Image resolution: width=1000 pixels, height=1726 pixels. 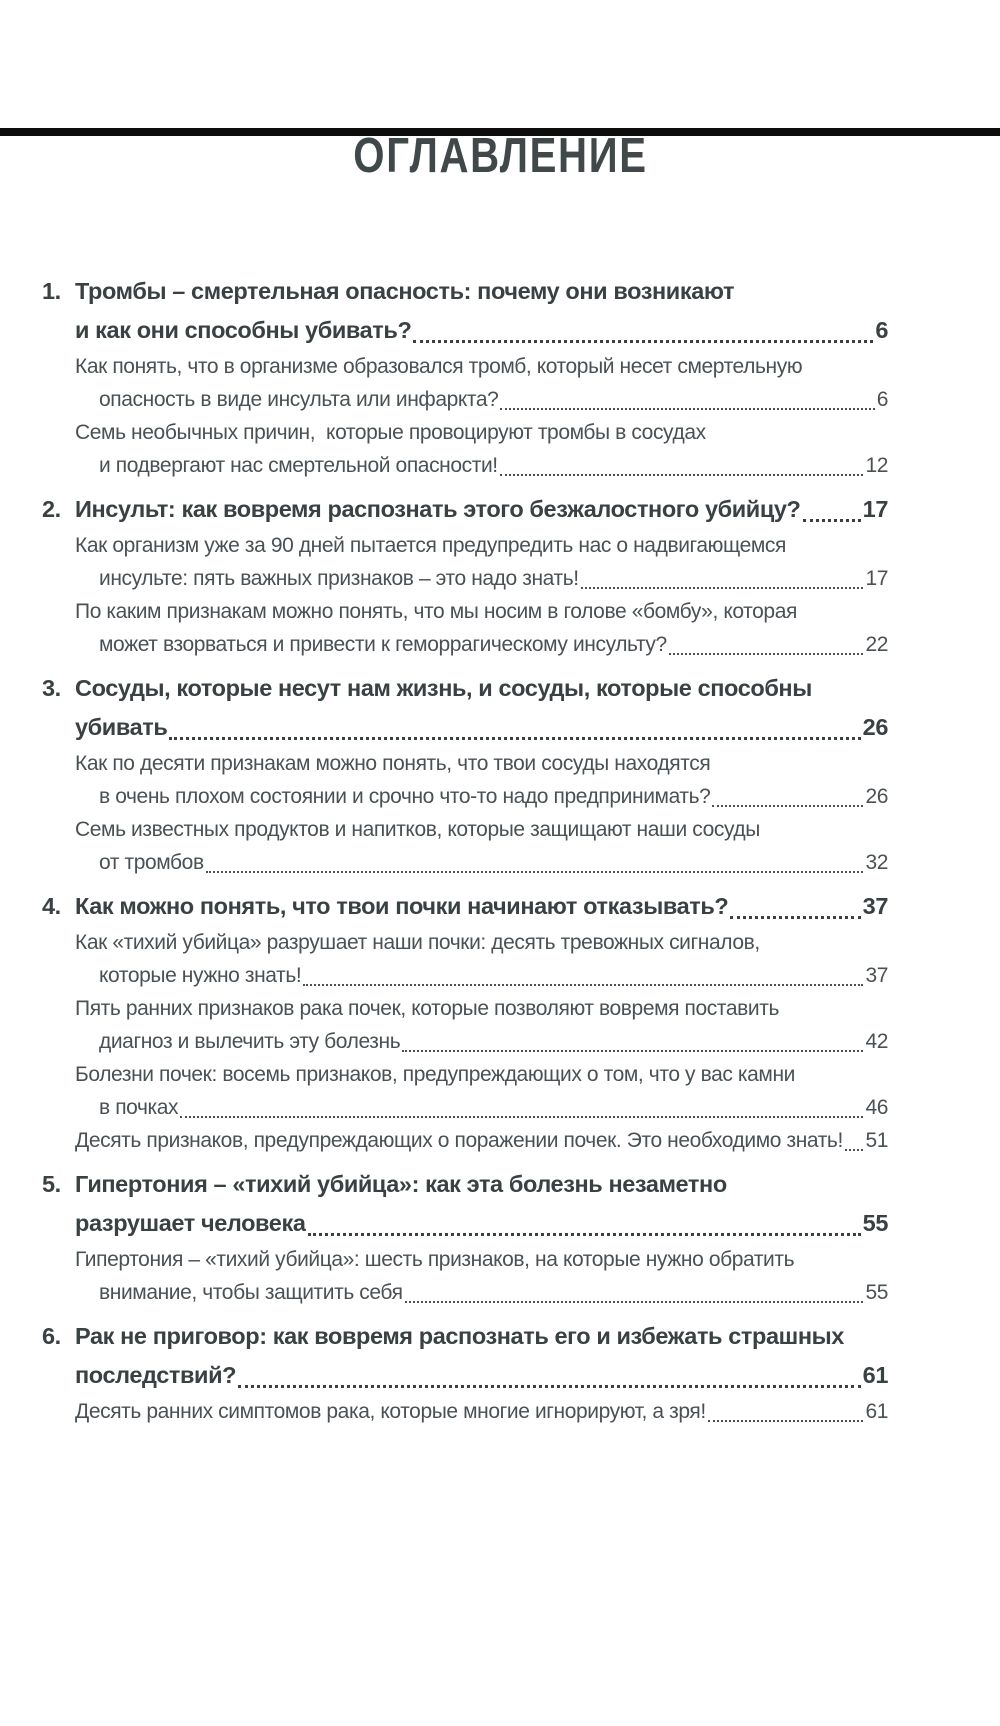 What do you see at coordinates (299, 399) in the screenshot?
I see `entry-text: опасность в виде инсульта или инфаркта?` at bounding box center [299, 399].